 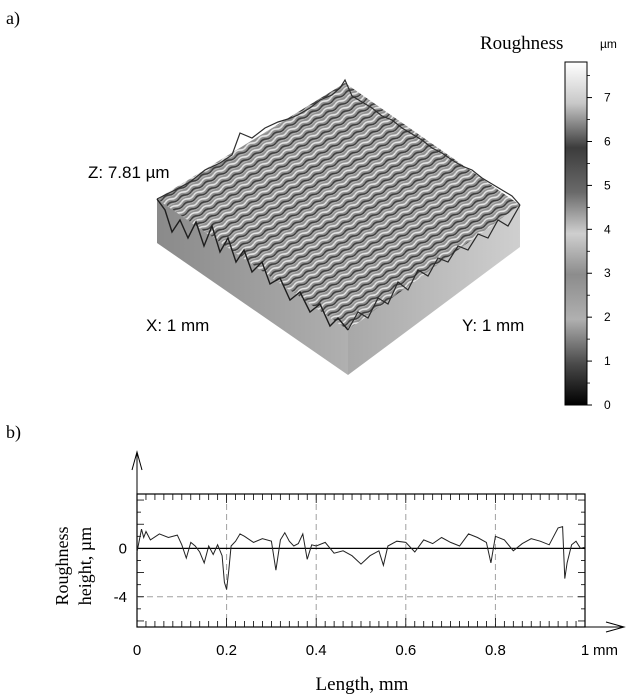 What do you see at coordinates (585, 650) in the screenshot?
I see `x-tick-label: 1` at bounding box center [585, 650].